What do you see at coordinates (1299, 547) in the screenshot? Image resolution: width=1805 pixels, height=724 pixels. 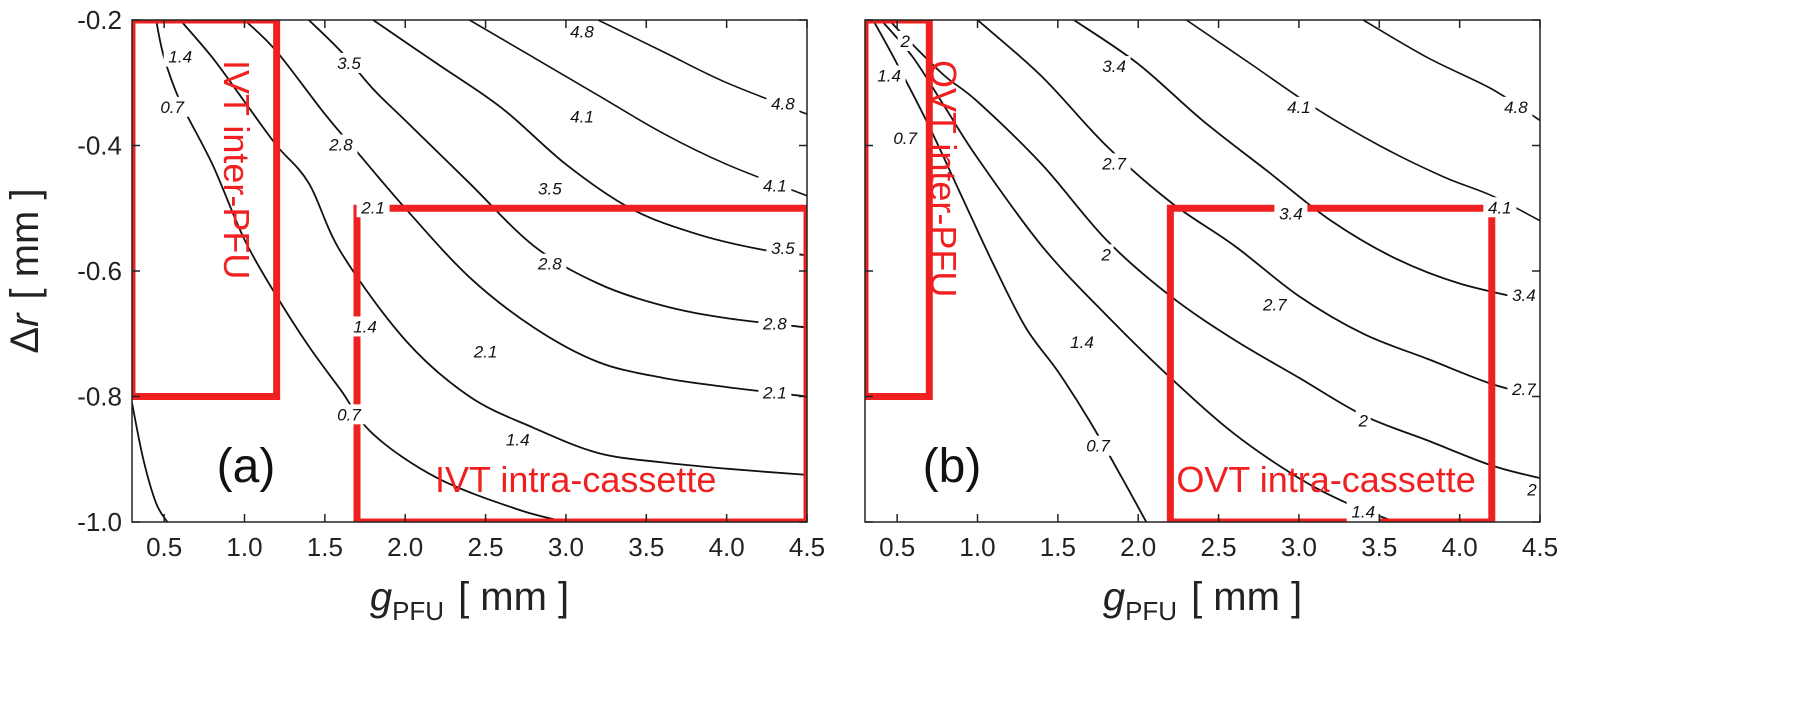 I see `x-tick-label: 3.0` at bounding box center [1299, 547].